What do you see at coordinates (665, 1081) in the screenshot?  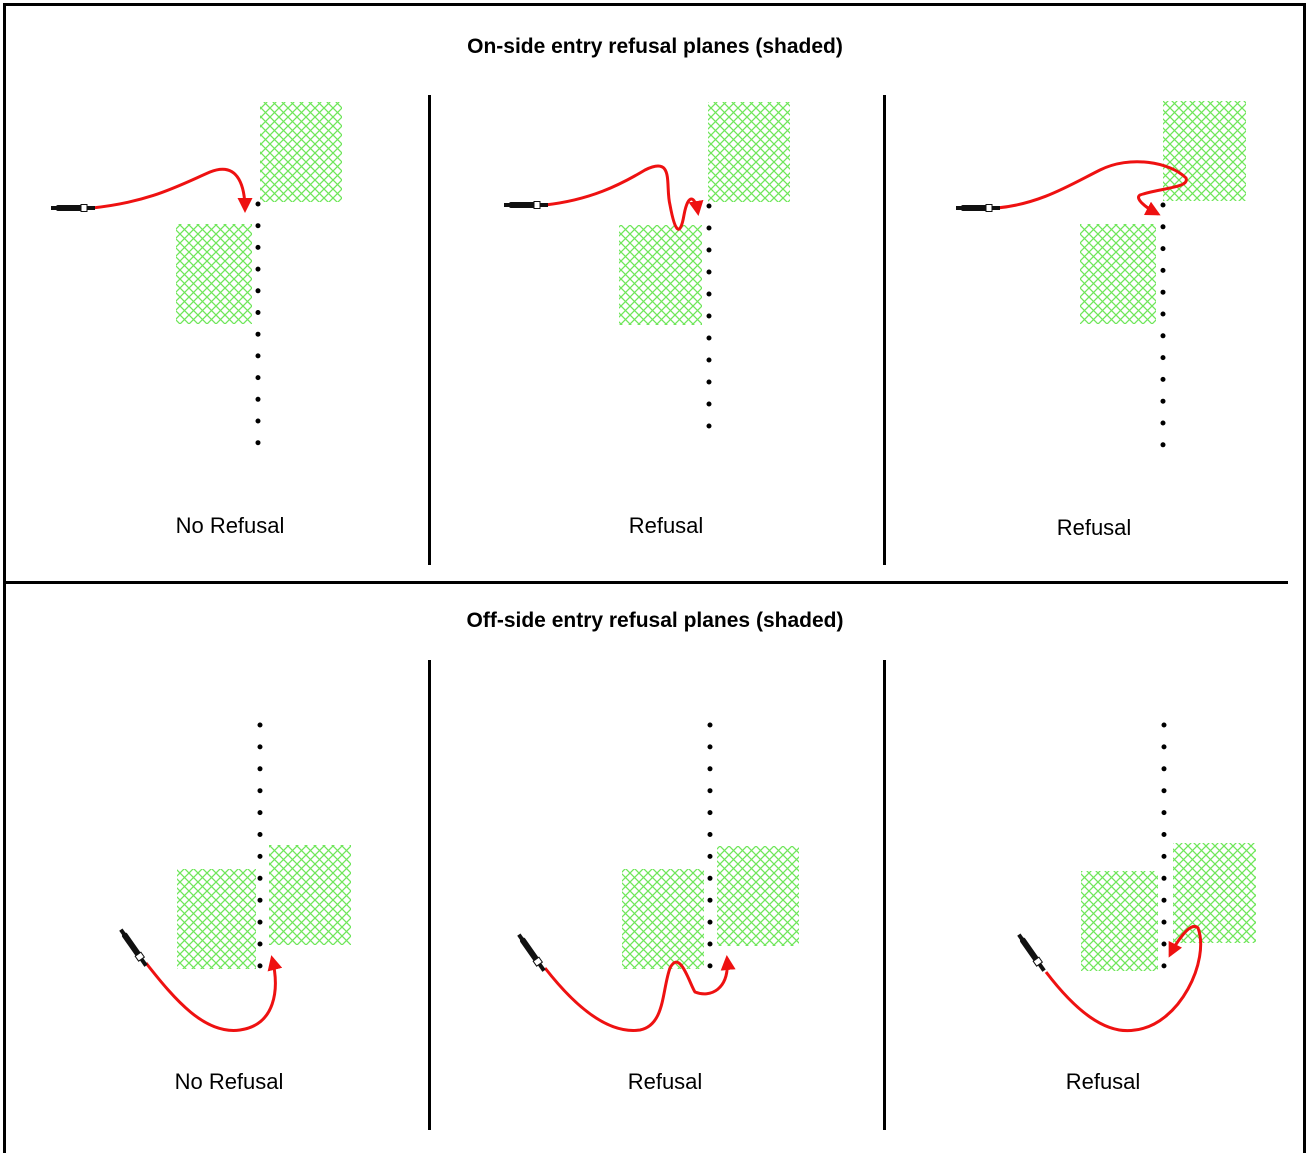 I see `bottom-panel-2-caption: Refusal` at bounding box center [665, 1081].